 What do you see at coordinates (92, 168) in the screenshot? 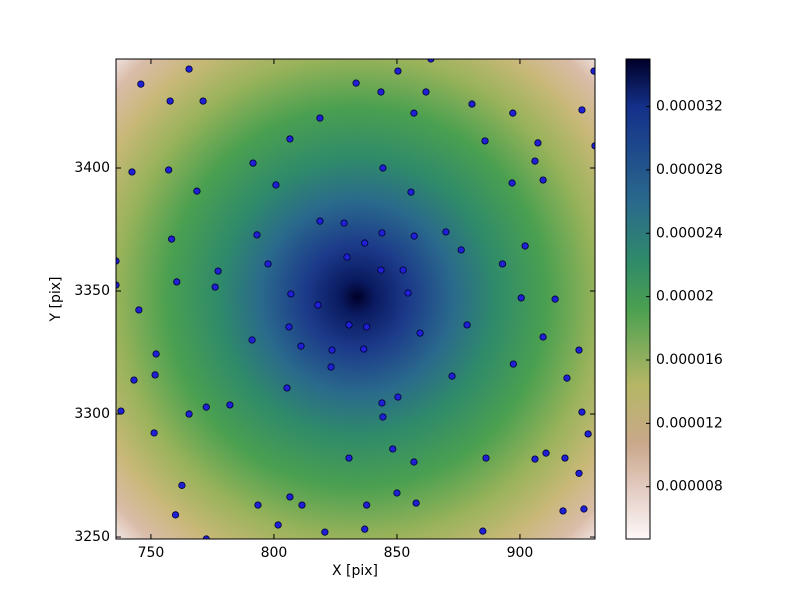
I see `y-tick-label: 3400` at bounding box center [92, 168].